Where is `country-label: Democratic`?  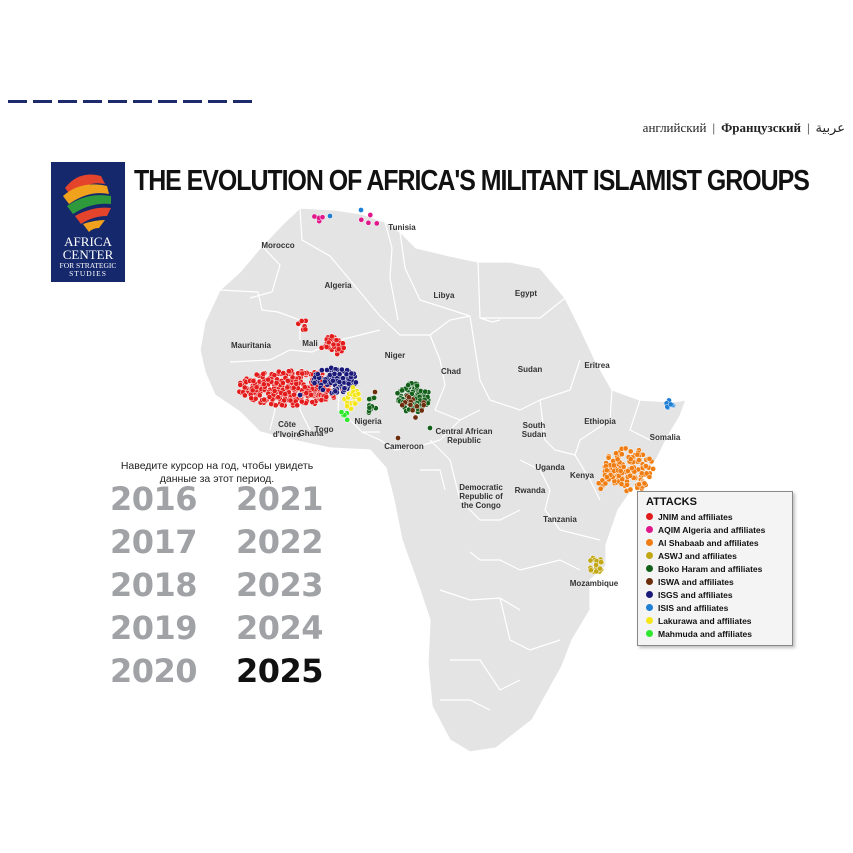
country-label: Democratic is located at coordinates (481, 487).